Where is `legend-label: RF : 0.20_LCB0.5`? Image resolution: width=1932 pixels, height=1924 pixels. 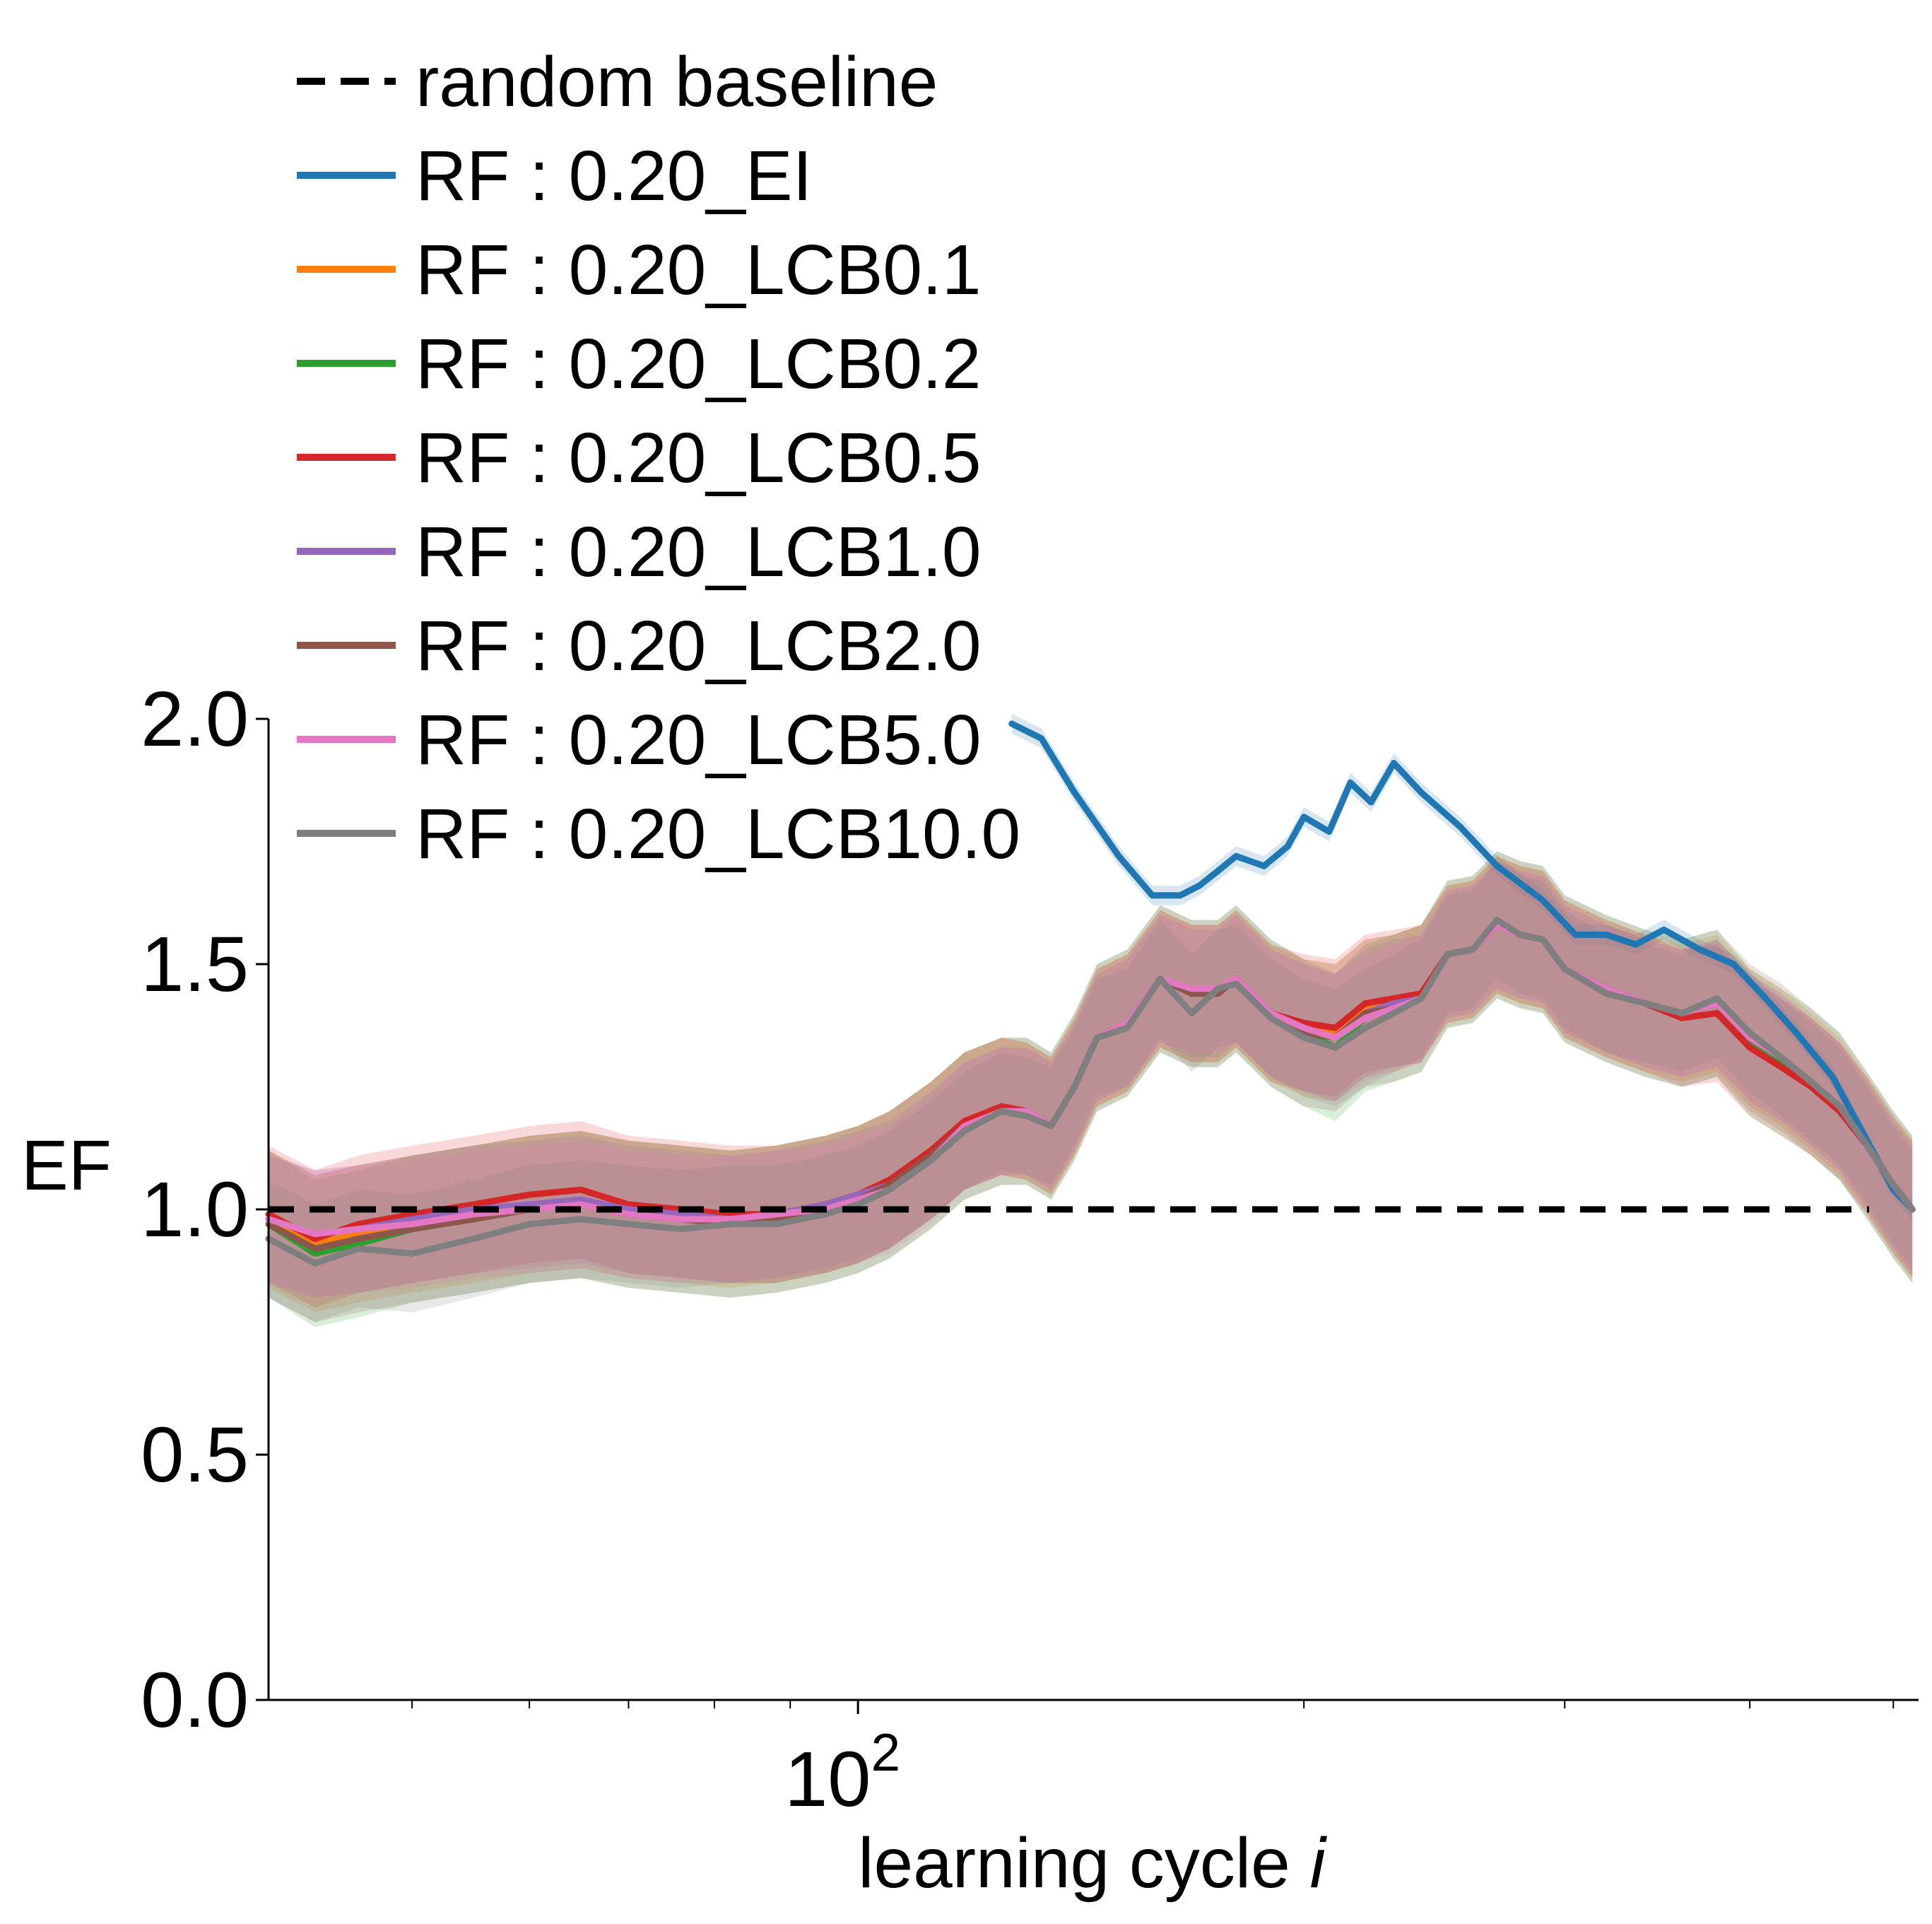 legend-label: RF : 0.20_LCB0.5 is located at coordinates (698, 458).